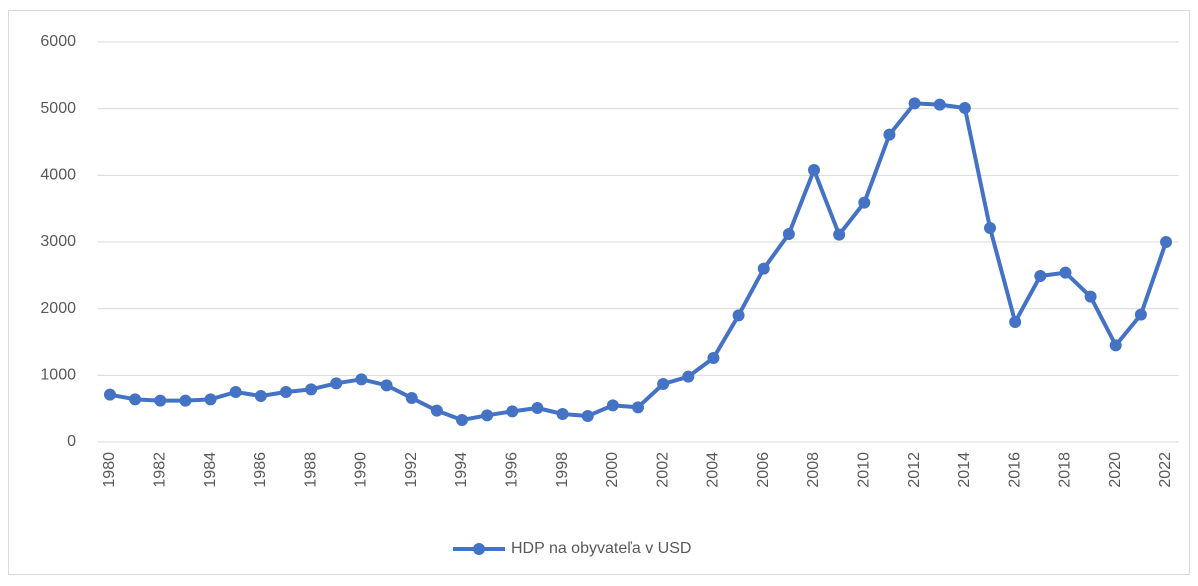 The image size is (1198, 586). What do you see at coordinates (361, 470) in the screenshot?
I see `x-tick-label: 1990` at bounding box center [361, 470].